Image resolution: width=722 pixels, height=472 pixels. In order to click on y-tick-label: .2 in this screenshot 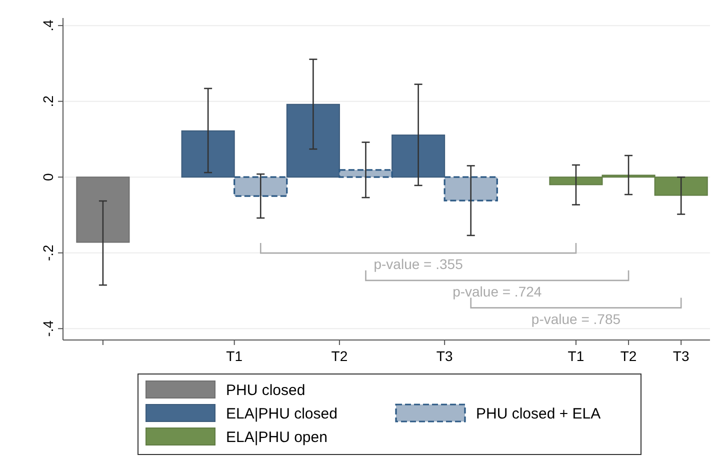, I will do `click(48, 101)`.